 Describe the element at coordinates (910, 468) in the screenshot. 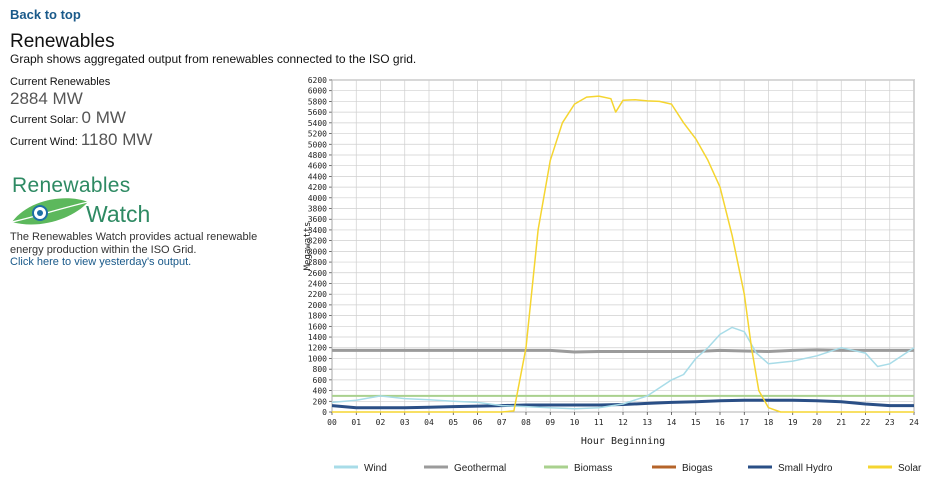

I see `legend-label-solar: Solar` at that location.